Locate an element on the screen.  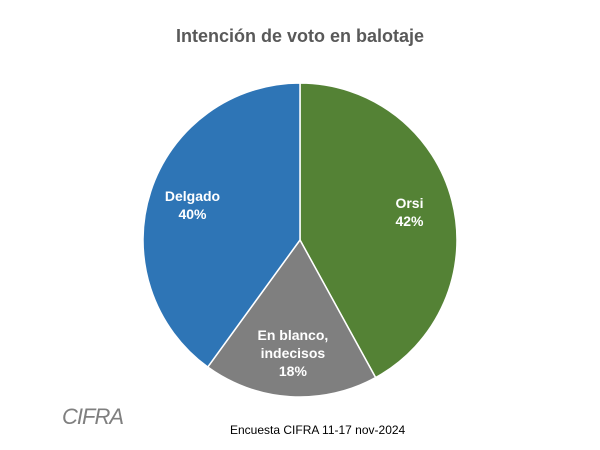
chart-title: Intención de voto en balotaje is located at coordinates (300, 36).